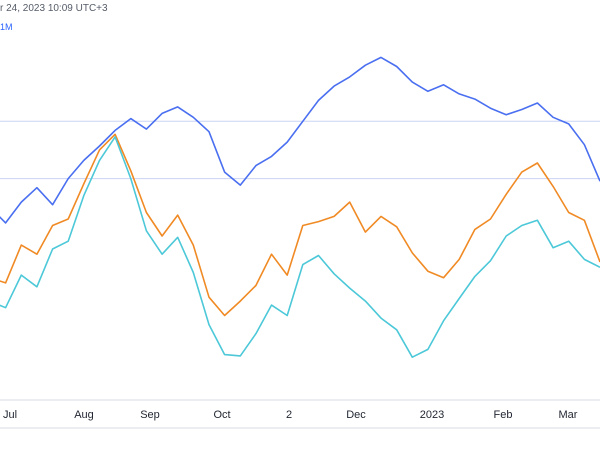 The image size is (600, 450). I want to click on x-tick-label: Feb, so click(503, 415).